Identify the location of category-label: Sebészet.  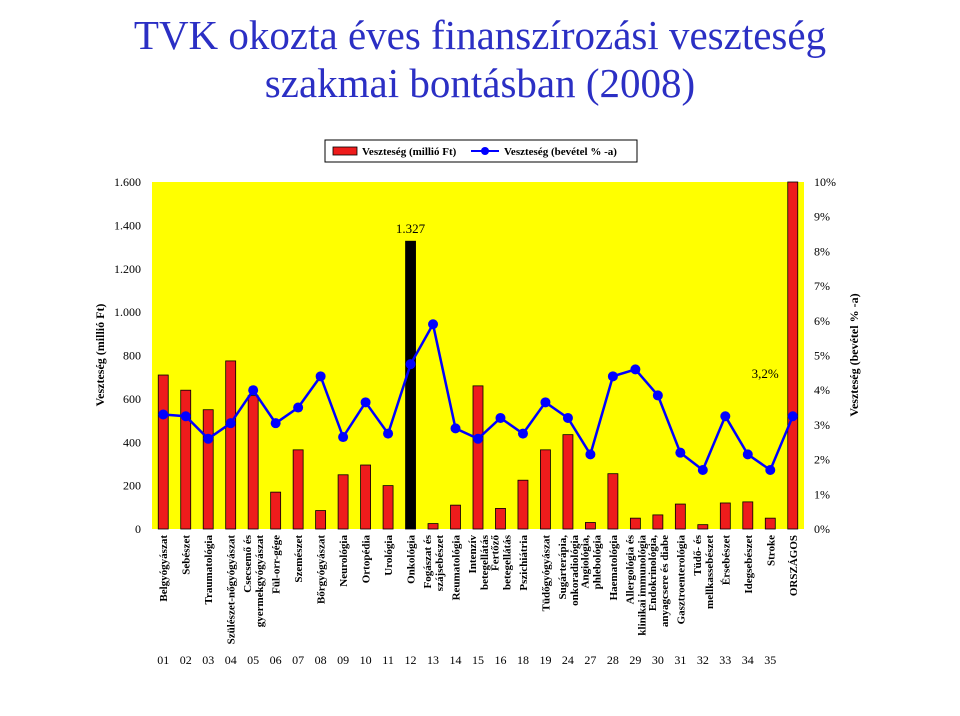
(187, 555).